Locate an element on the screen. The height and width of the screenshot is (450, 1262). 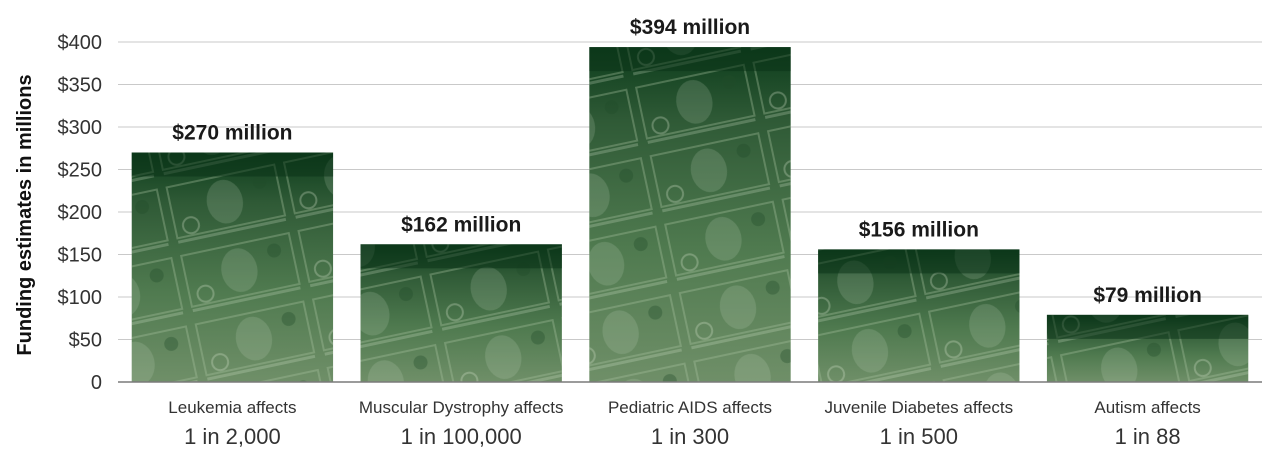
data-label: $79 million is located at coordinates (1147, 295).